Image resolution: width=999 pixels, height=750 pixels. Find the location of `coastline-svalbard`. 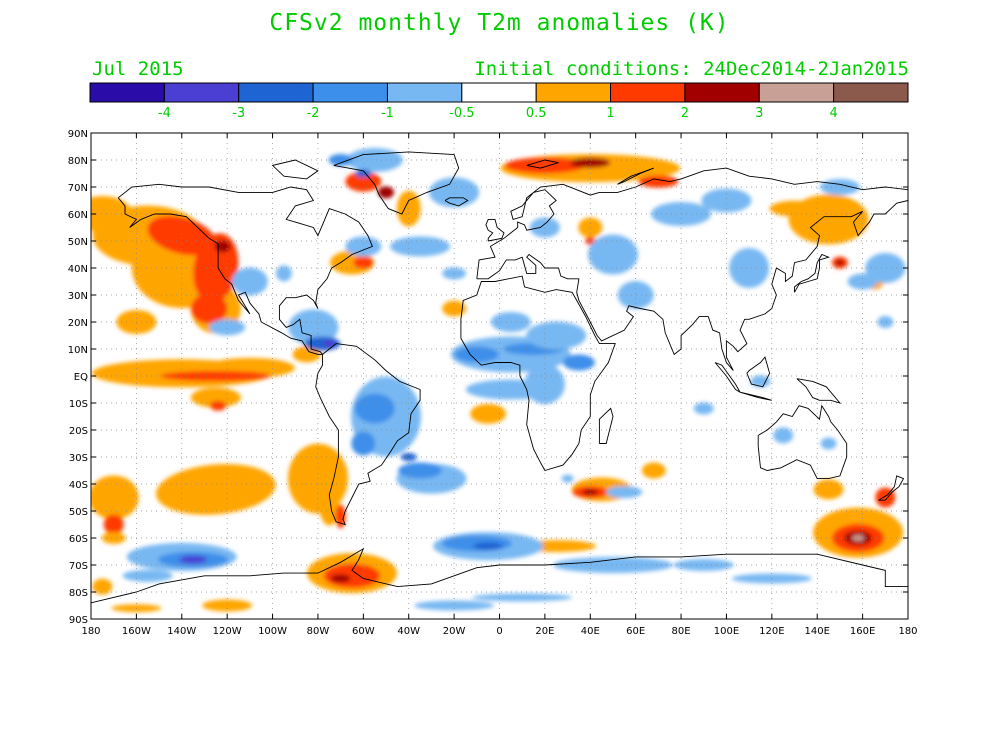

coastline-svalbard is located at coordinates (542, 164).